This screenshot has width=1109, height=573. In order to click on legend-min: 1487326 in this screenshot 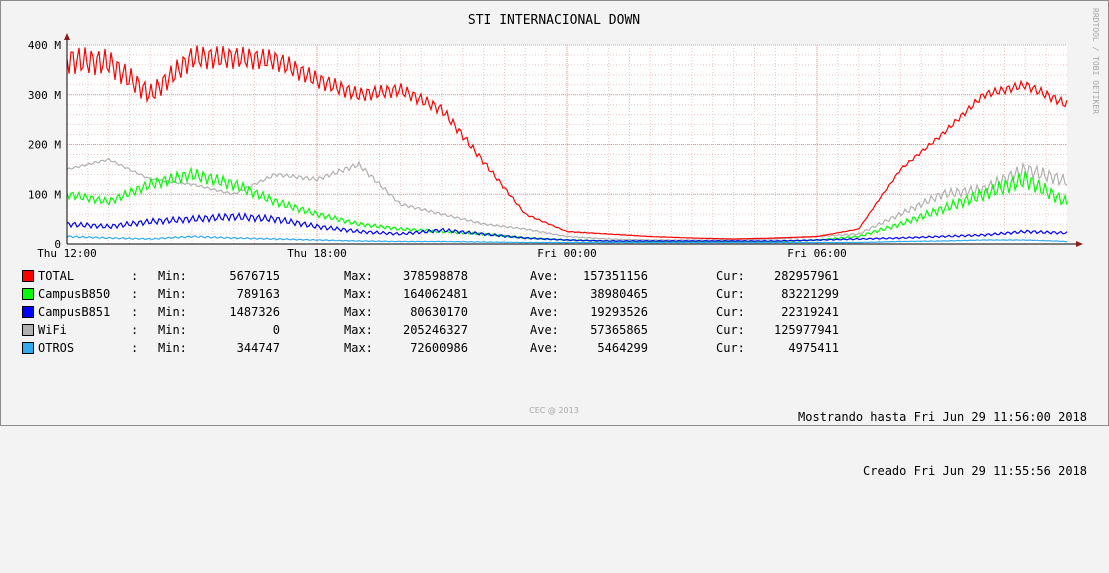, I will do `click(254, 312)`.